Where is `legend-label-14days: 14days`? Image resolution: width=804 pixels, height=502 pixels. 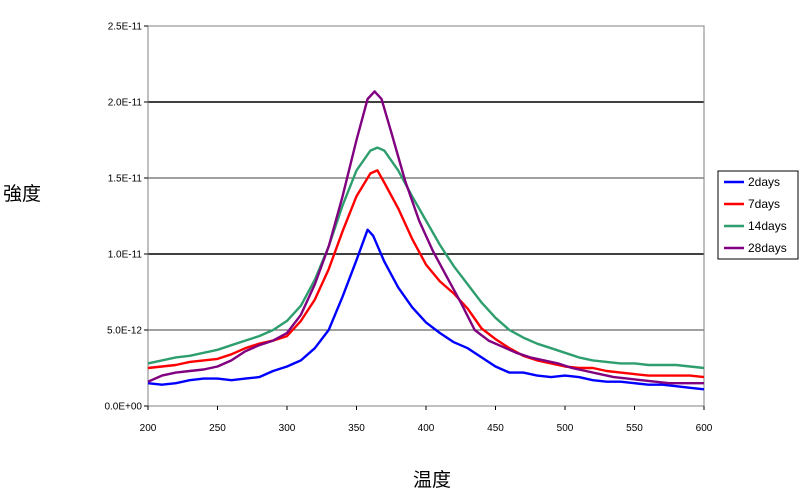
legend-label-14days: 14days is located at coordinates (767, 226).